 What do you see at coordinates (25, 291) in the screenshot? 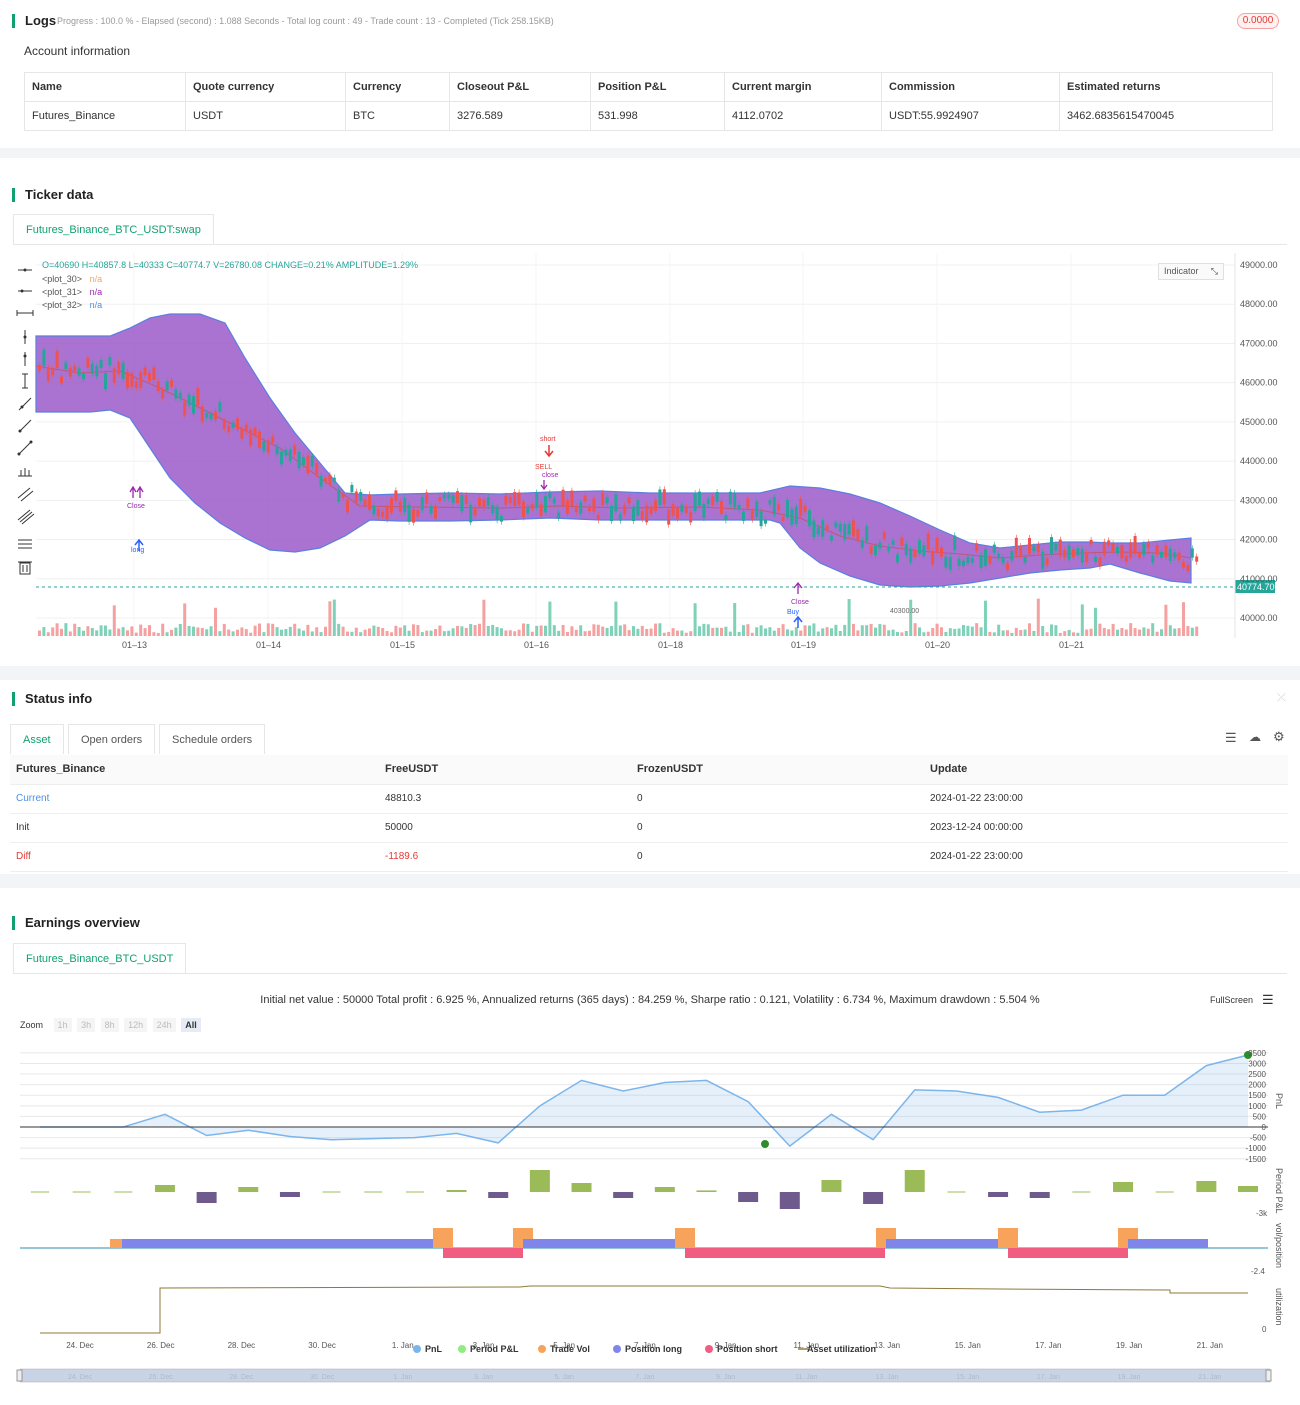
I see `horizontal-ray-icon` at bounding box center [25, 291].